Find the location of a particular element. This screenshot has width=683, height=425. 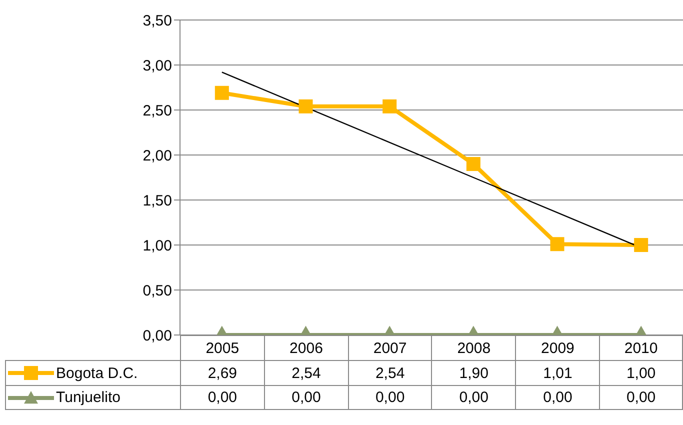

x-tick-label: 2010 is located at coordinates (641, 347).